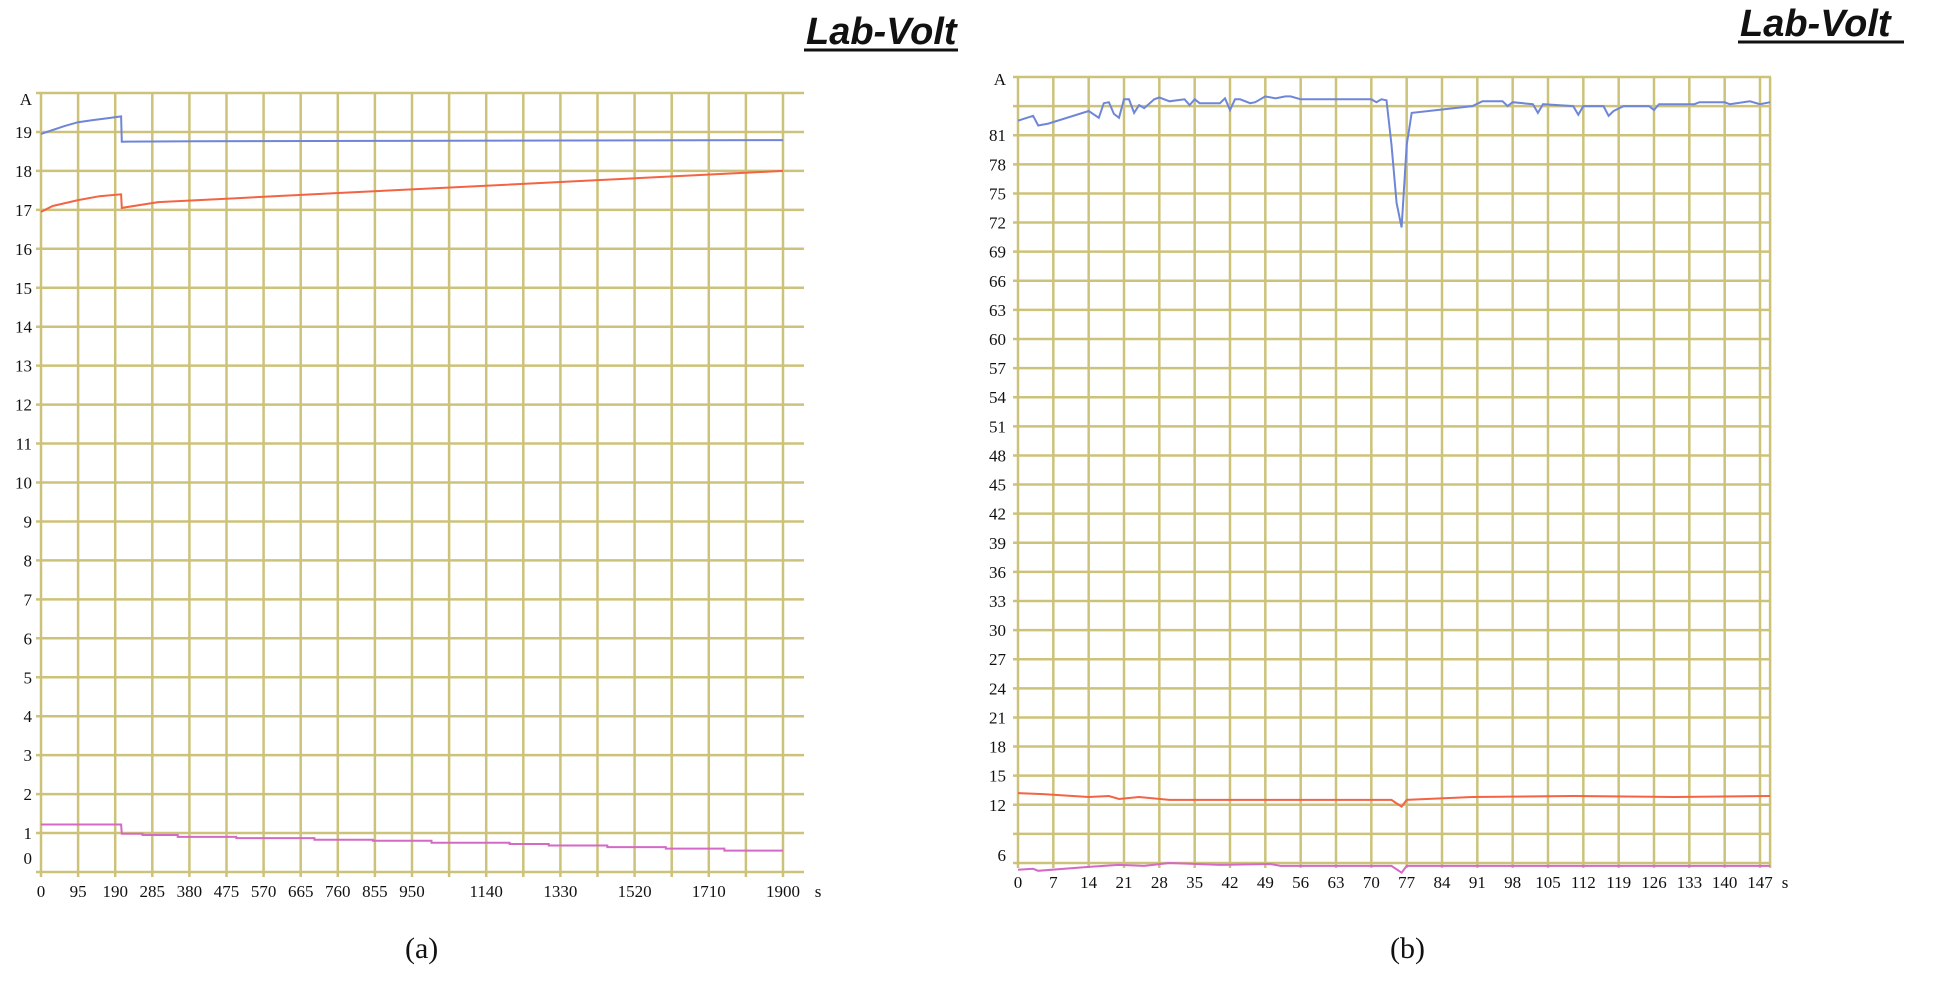 The width and height of the screenshot is (1940, 986). Describe the element at coordinates (1265, 882) in the screenshot. I see `x-tick-label: 49` at that location.